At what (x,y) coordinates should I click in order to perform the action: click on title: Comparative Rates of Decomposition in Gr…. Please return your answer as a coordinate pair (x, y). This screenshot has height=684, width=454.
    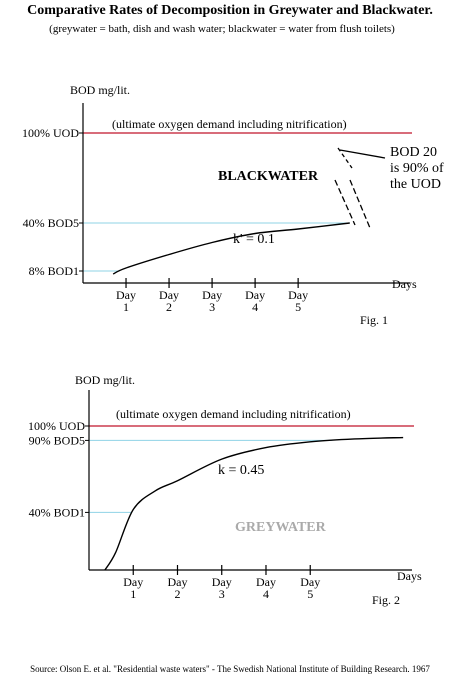
    Looking at the image, I should click on (230, 10).